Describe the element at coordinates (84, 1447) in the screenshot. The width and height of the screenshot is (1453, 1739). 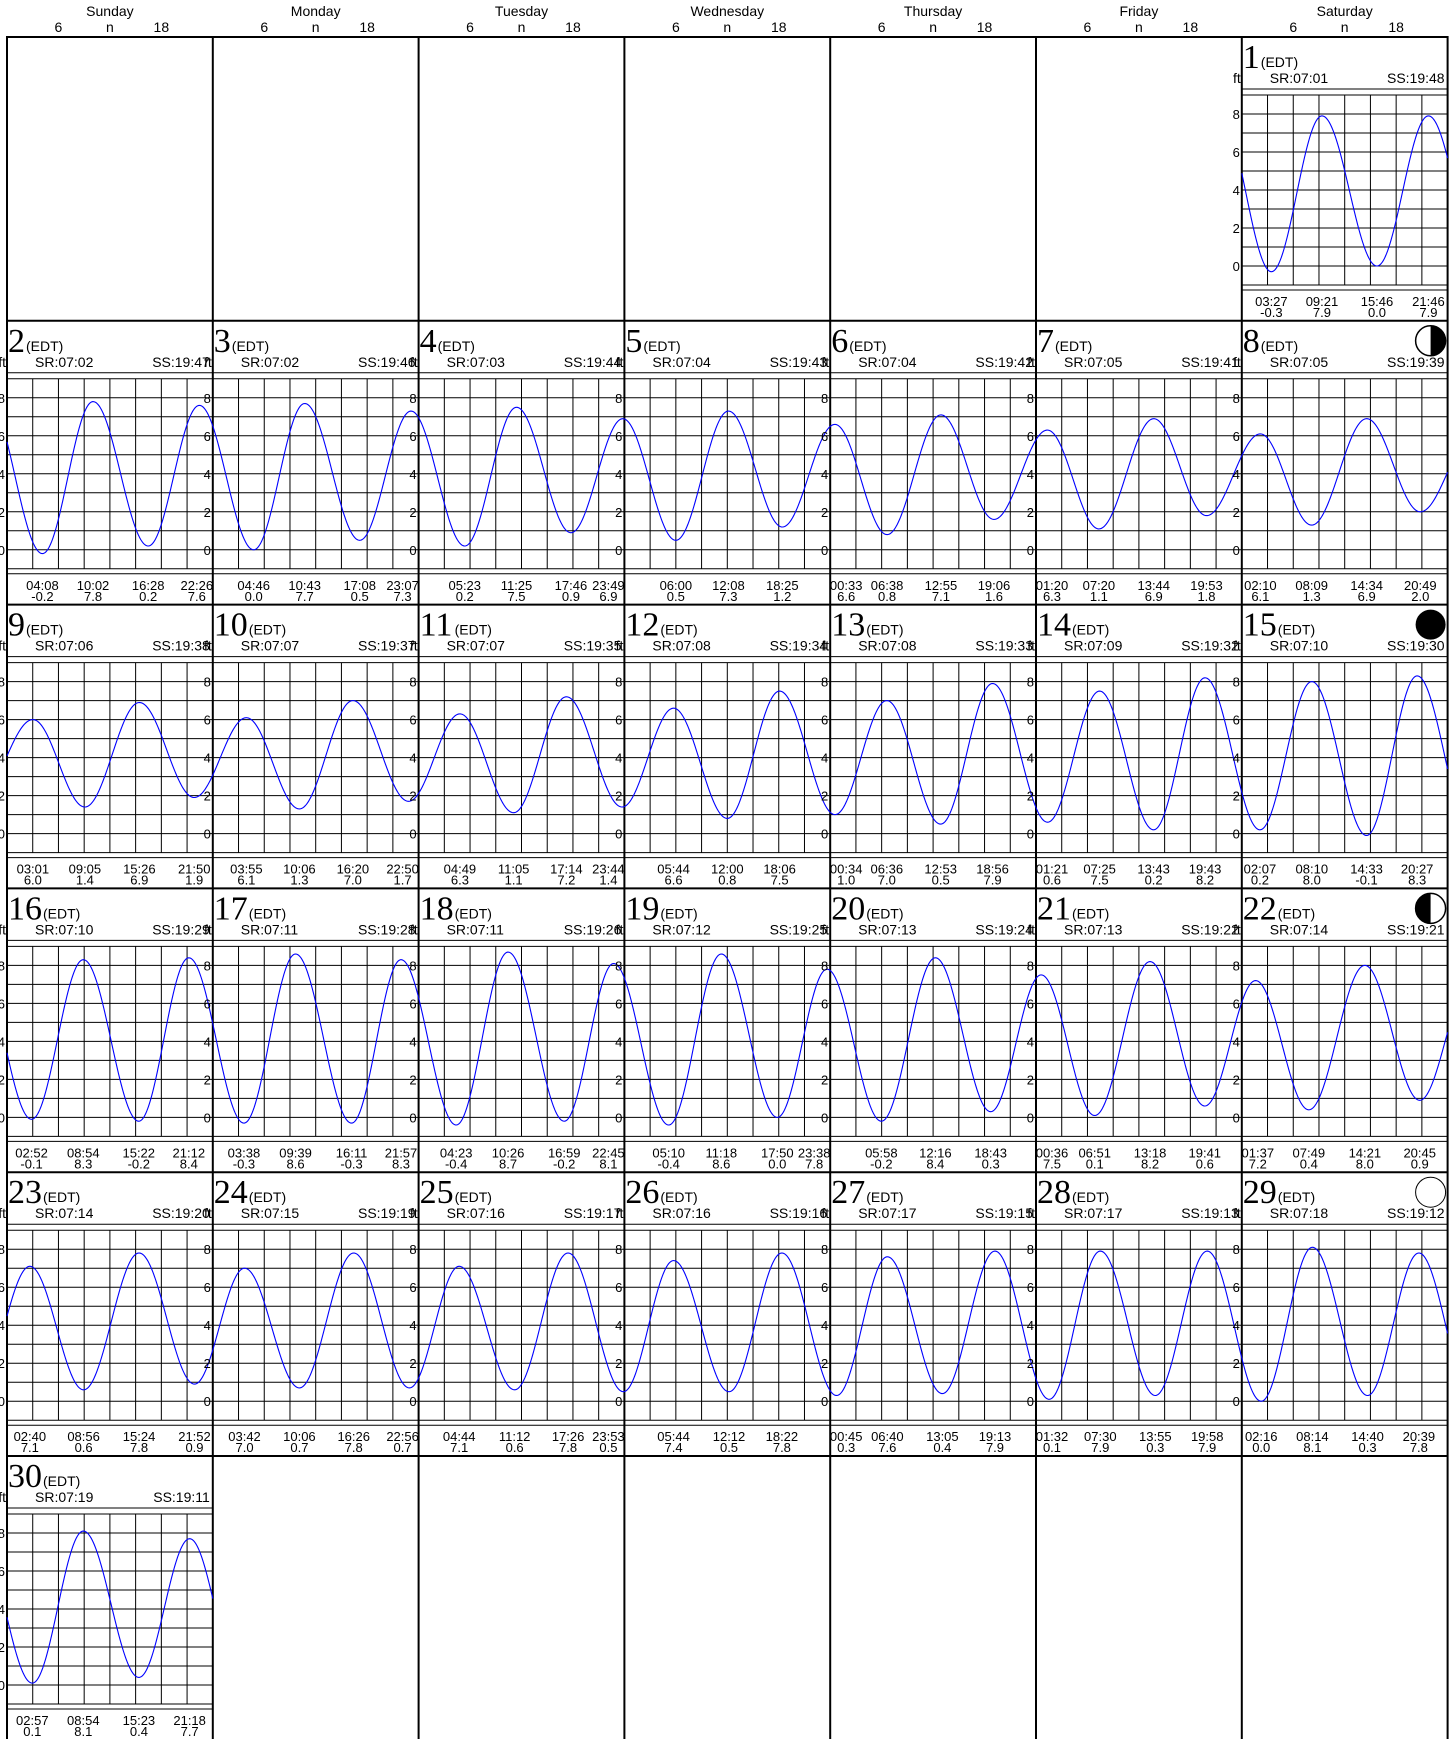
I see `tide-height-label: 0.6` at that location.